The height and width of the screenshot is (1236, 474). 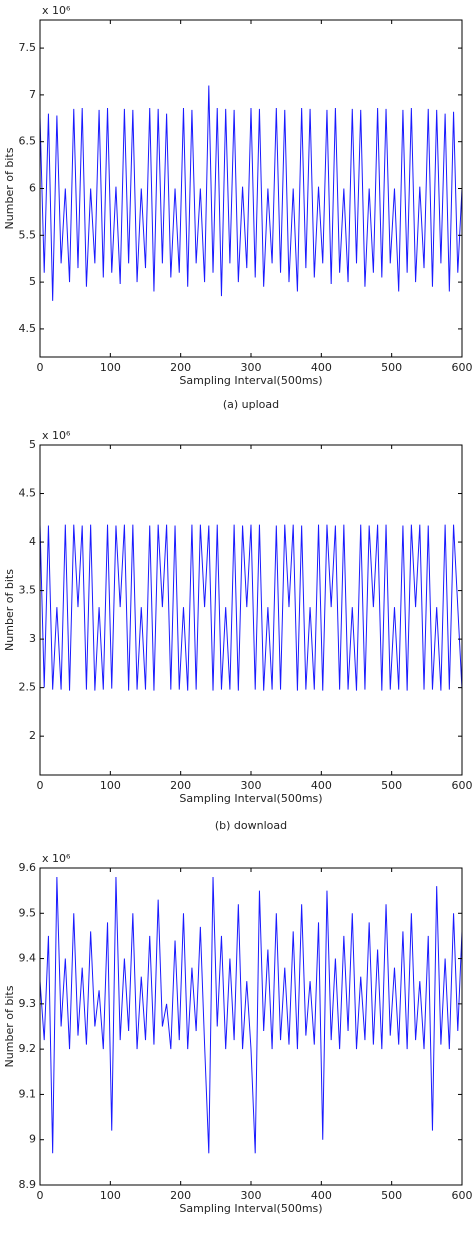 I want to click on y-tick-label: 9.1, so click(x=28, y=1093).